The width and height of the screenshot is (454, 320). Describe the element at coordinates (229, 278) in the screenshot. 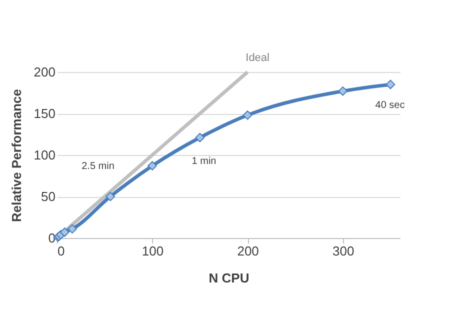

I see `x-axis-title: N CPU` at that location.